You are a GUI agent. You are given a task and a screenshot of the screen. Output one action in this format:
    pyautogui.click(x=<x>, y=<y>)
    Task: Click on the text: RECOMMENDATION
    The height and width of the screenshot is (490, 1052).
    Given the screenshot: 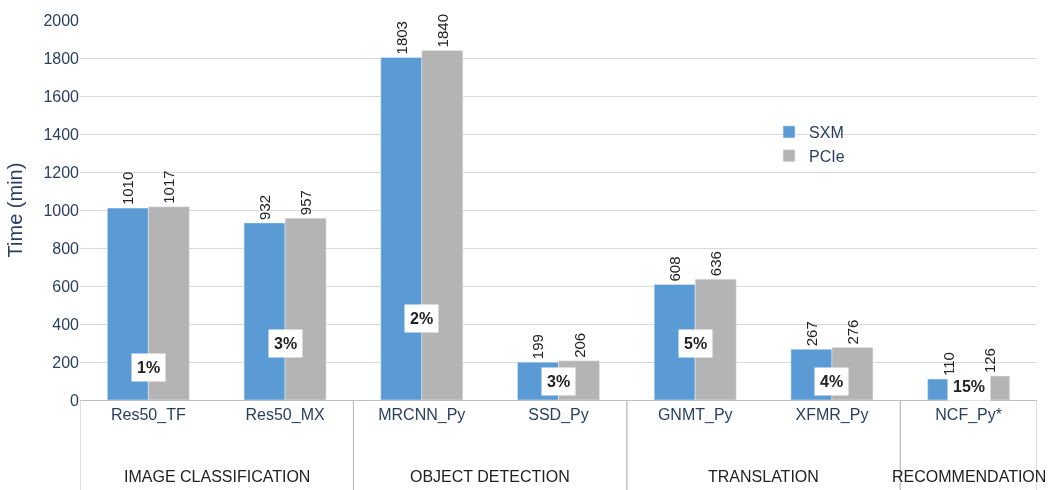 What is the action you would take?
    pyautogui.click(x=969, y=476)
    